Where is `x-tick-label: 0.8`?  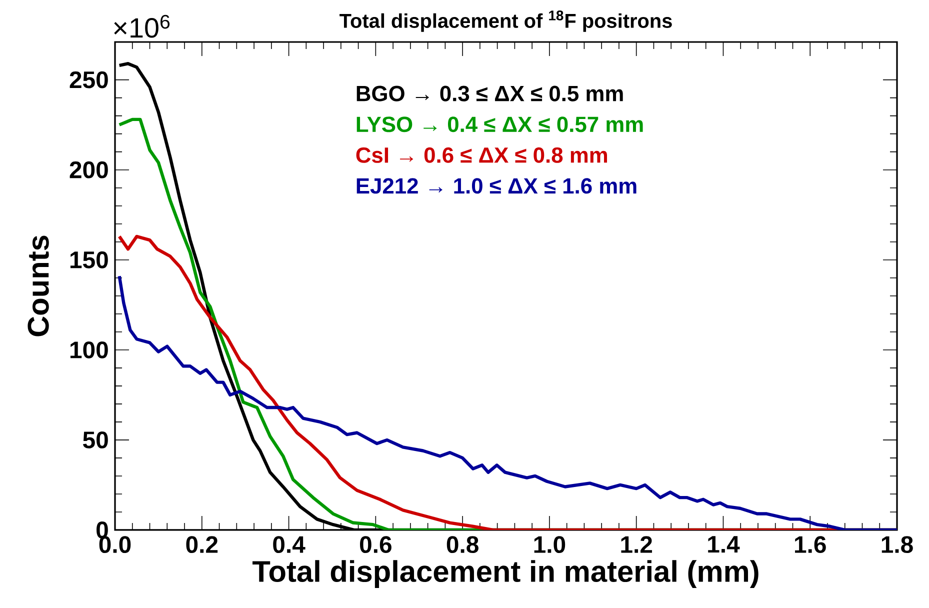
x-tick-label: 0.8 is located at coordinates (462, 545).